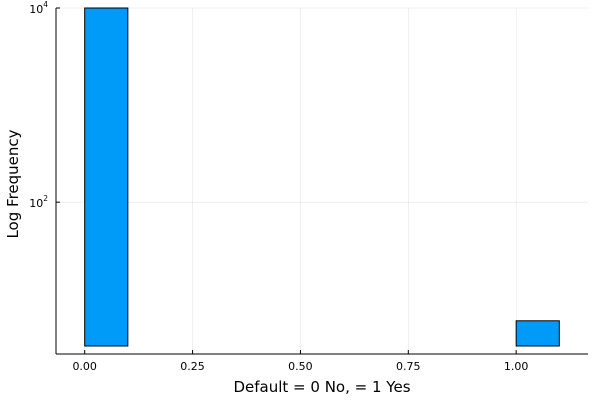 The image size is (600, 400). Describe the element at coordinates (516, 366) in the screenshot. I see `x-tick-label: 1.00` at that location.